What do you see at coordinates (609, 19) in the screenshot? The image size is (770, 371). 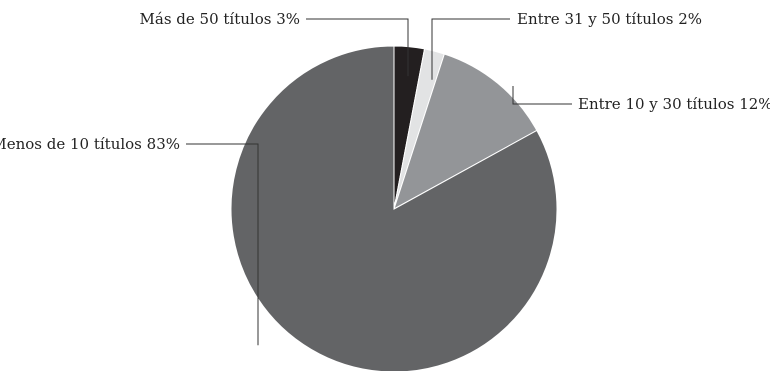 I see `slice-label: Entre 31 y 50 títulos 2%` at bounding box center [609, 19].